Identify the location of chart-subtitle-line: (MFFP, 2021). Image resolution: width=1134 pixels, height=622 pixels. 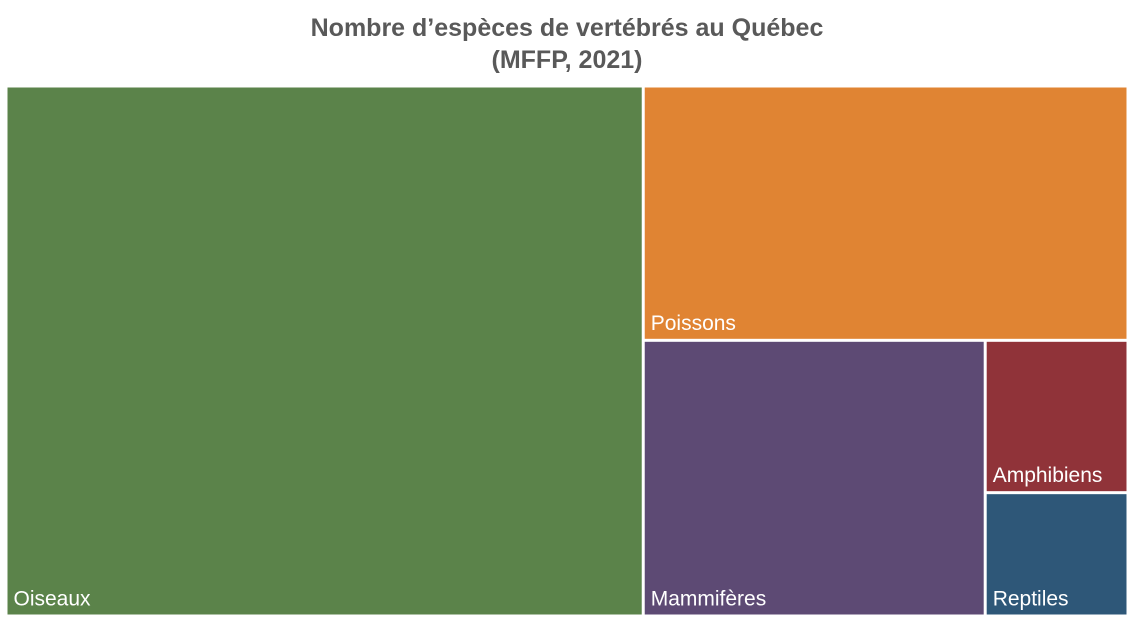
(567, 60).